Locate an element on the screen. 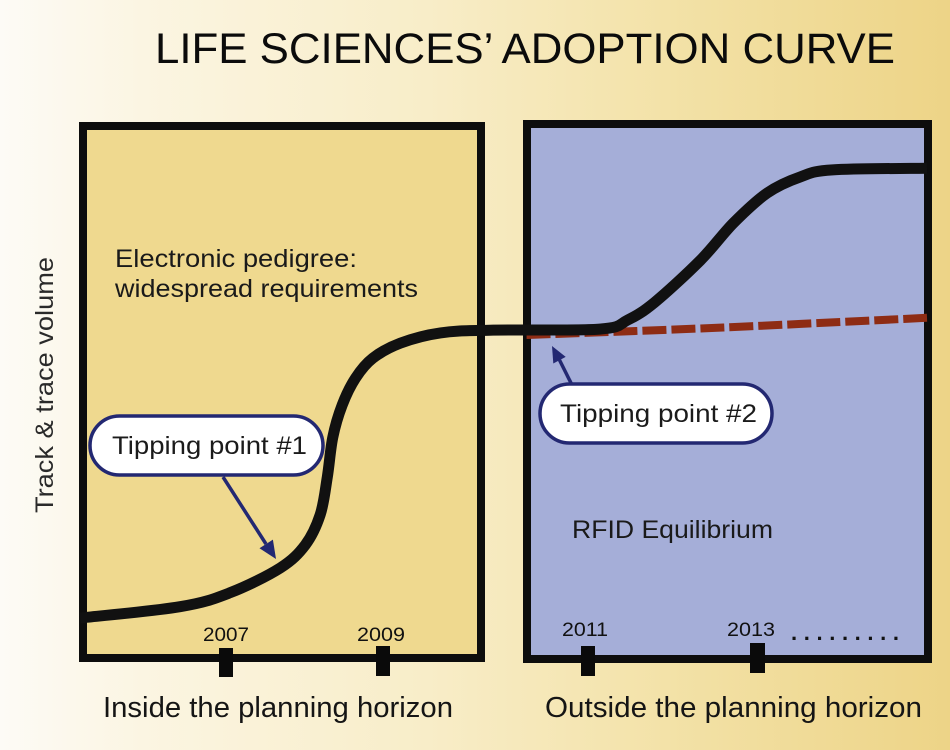 The image size is (950, 750). tick-2013 is located at coordinates (757, 658).